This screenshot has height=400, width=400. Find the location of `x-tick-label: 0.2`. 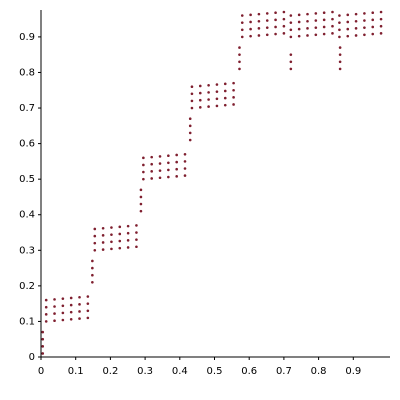

x-tick-label: 0.2 is located at coordinates (110, 371).